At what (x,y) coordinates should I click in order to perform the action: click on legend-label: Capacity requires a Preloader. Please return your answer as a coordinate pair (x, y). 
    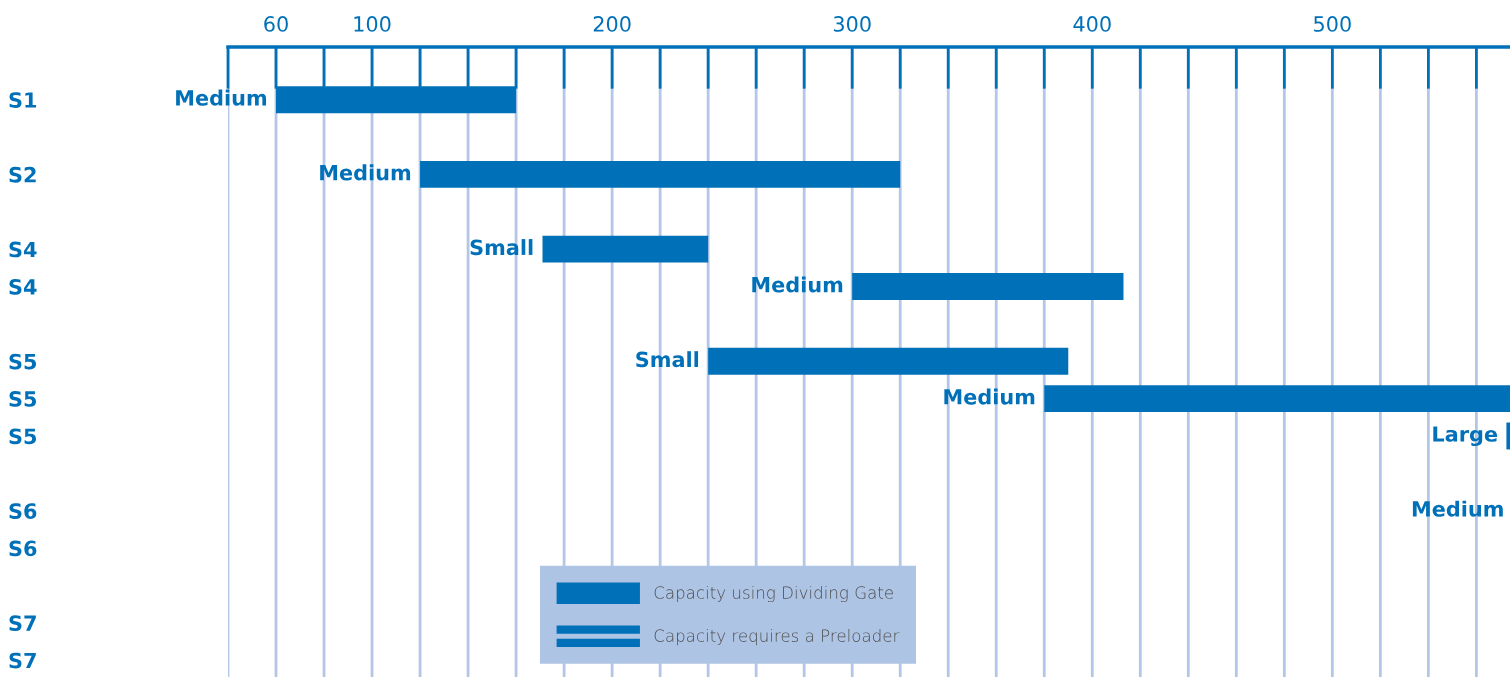
    Looking at the image, I should click on (777, 637).